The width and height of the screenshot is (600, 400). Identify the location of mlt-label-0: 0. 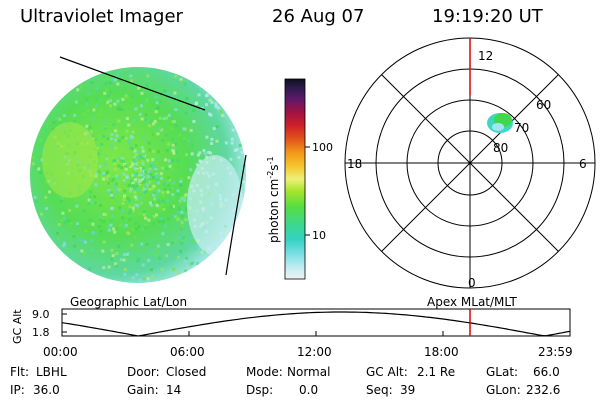
(472, 283).